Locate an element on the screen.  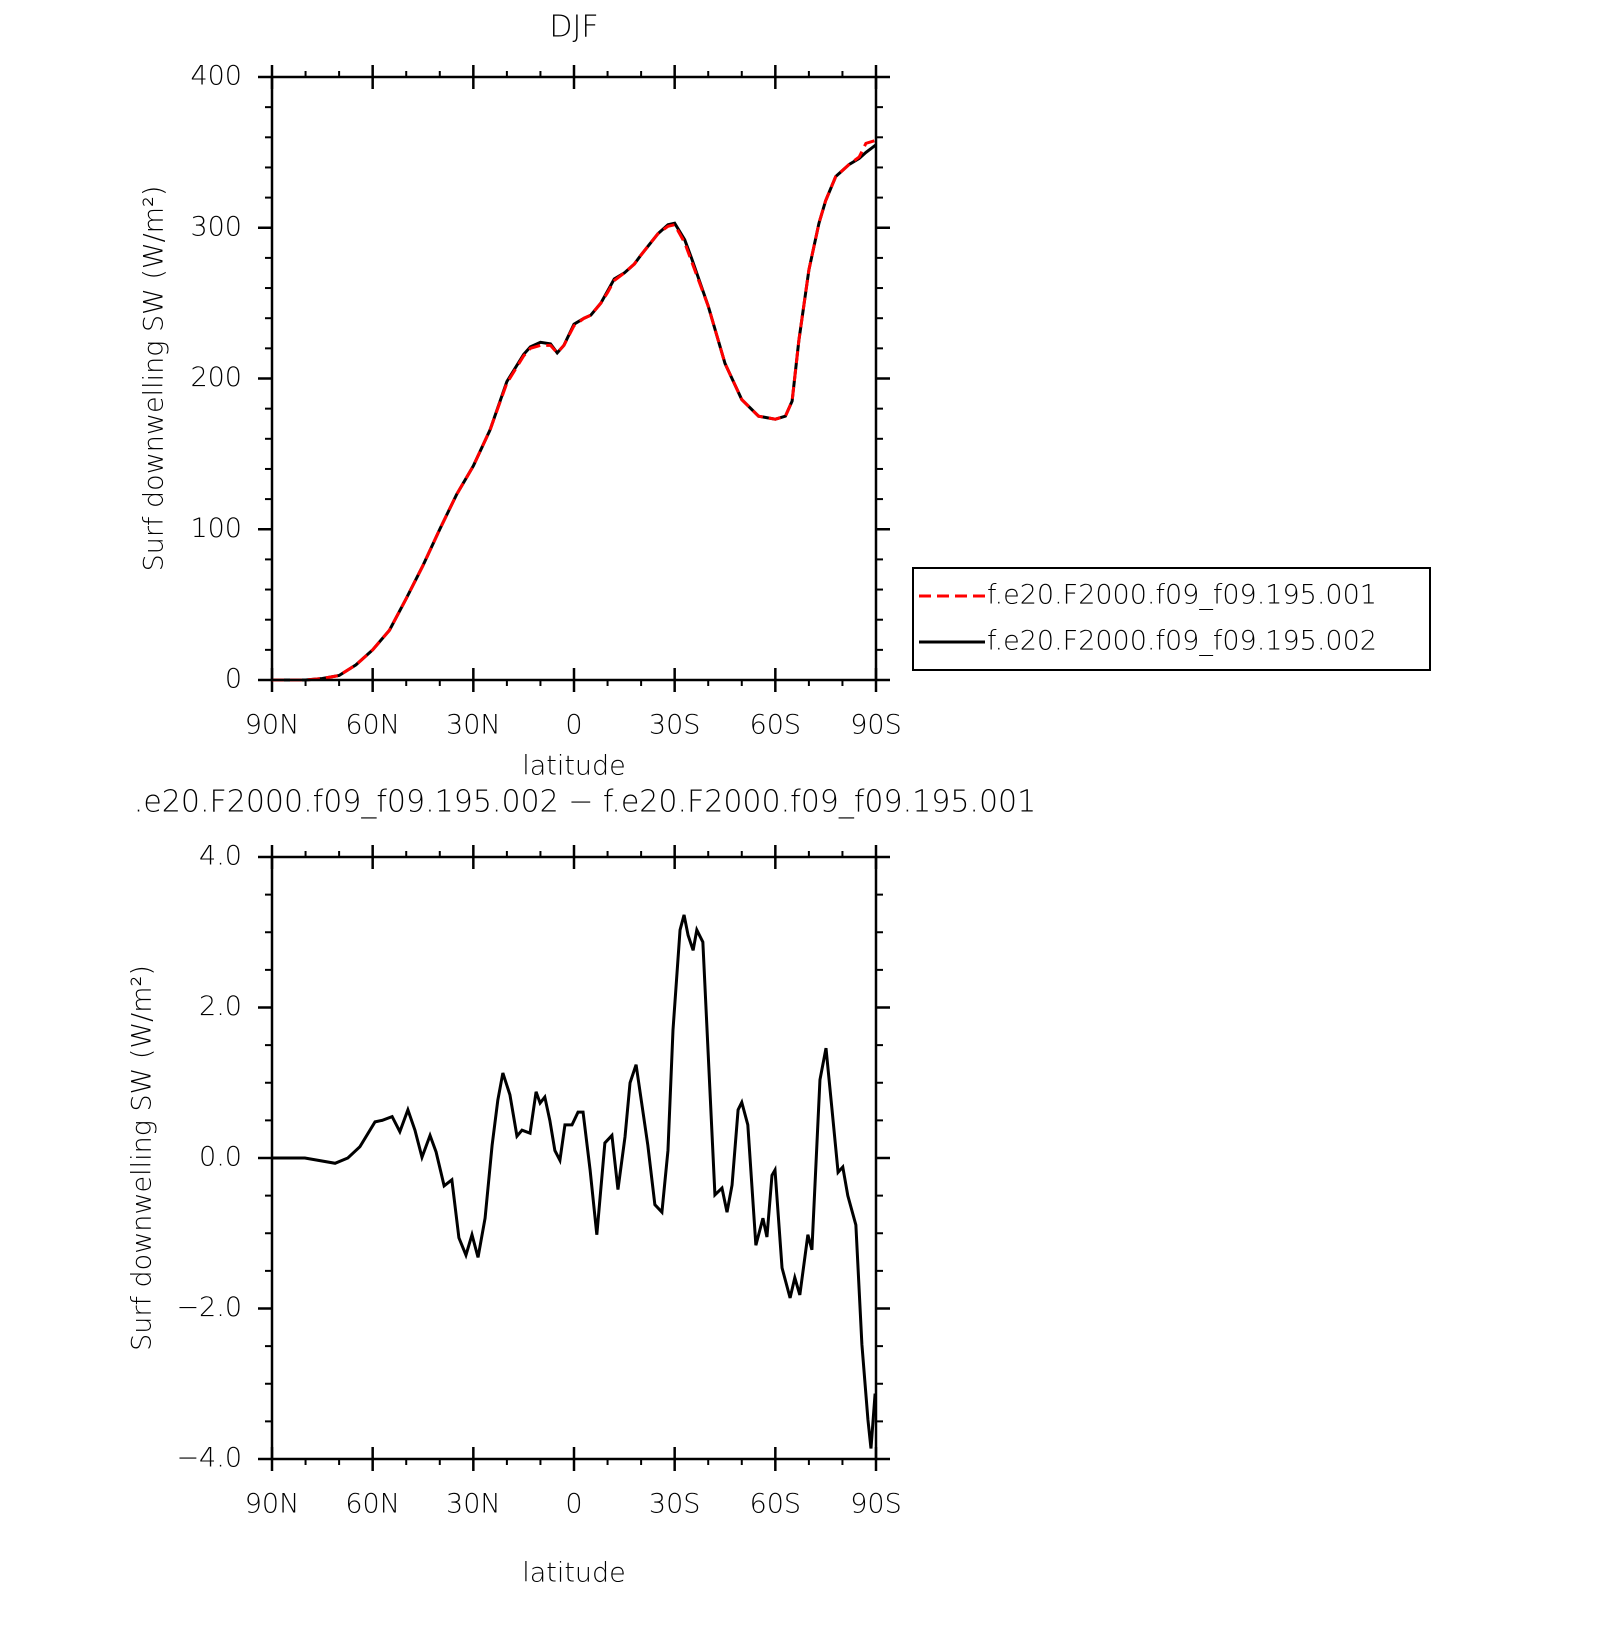
y-tick-label: 300 is located at coordinates (216, 226).